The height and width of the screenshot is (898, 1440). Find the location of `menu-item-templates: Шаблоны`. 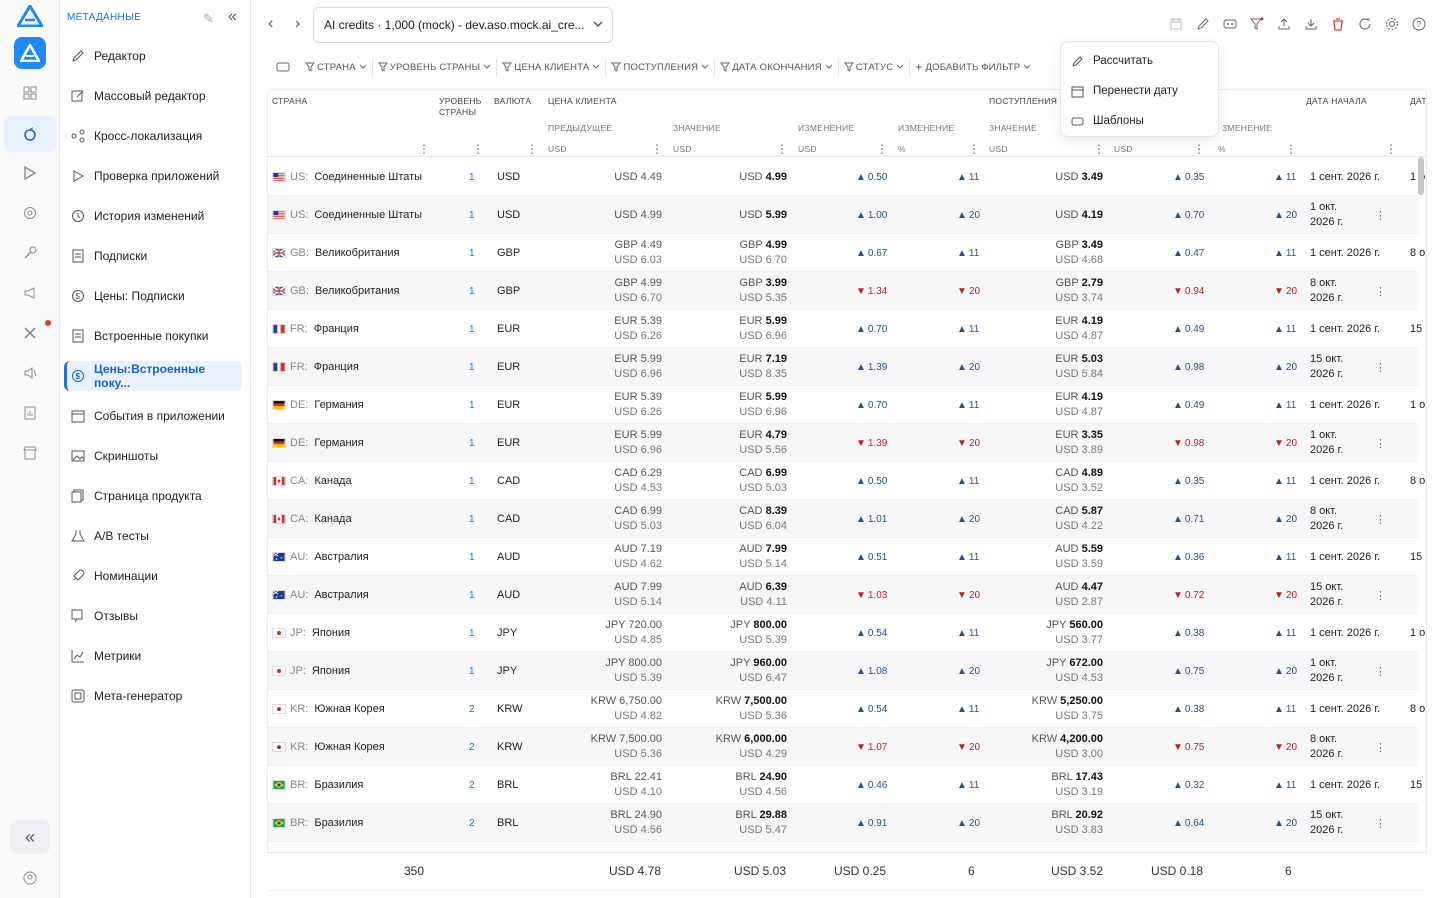

menu-item-templates: Шаблоны is located at coordinates (1139, 121).